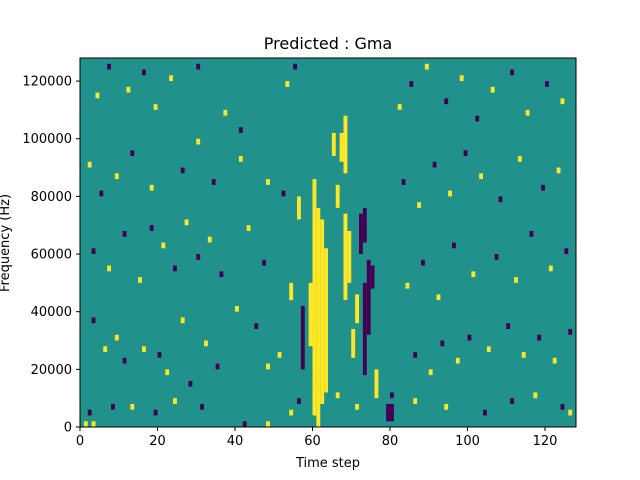  What do you see at coordinates (157, 441) in the screenshot?
I see `x-tick-label: 20` at bounding box center [157, 441].